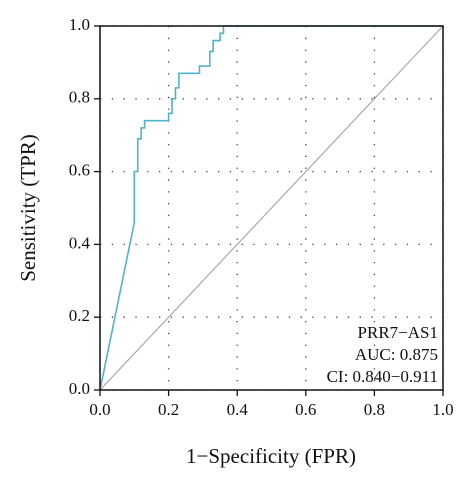 Image resolution: width=474 pixels, height=485 pixels. Describe the element at coordinates (396, 354) in the screenshot. I see `auc-annotation: AUC: 0.875` at that location.